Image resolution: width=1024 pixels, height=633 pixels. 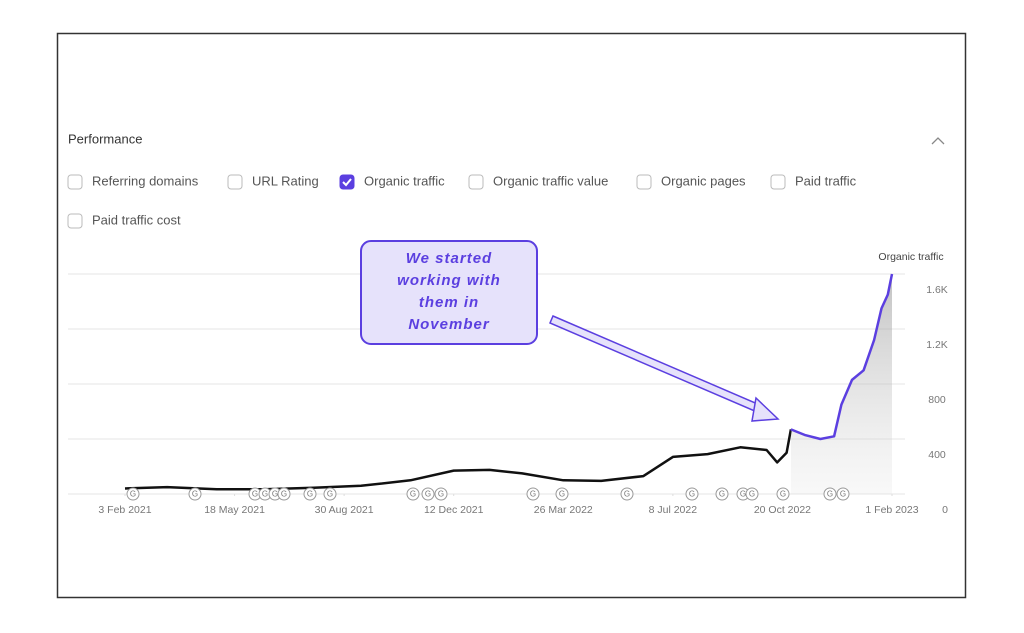 I want to click on checkbox-label: Paid traffic cost, so click(x=136, y=219).